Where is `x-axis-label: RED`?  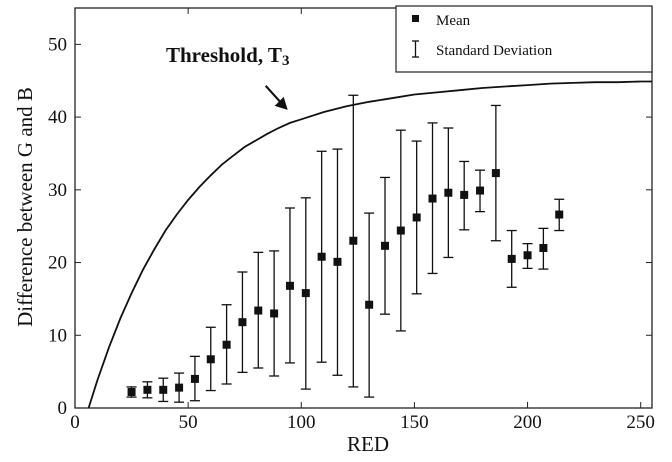
x-axis-label: RED is located at coordinates (368, 444).